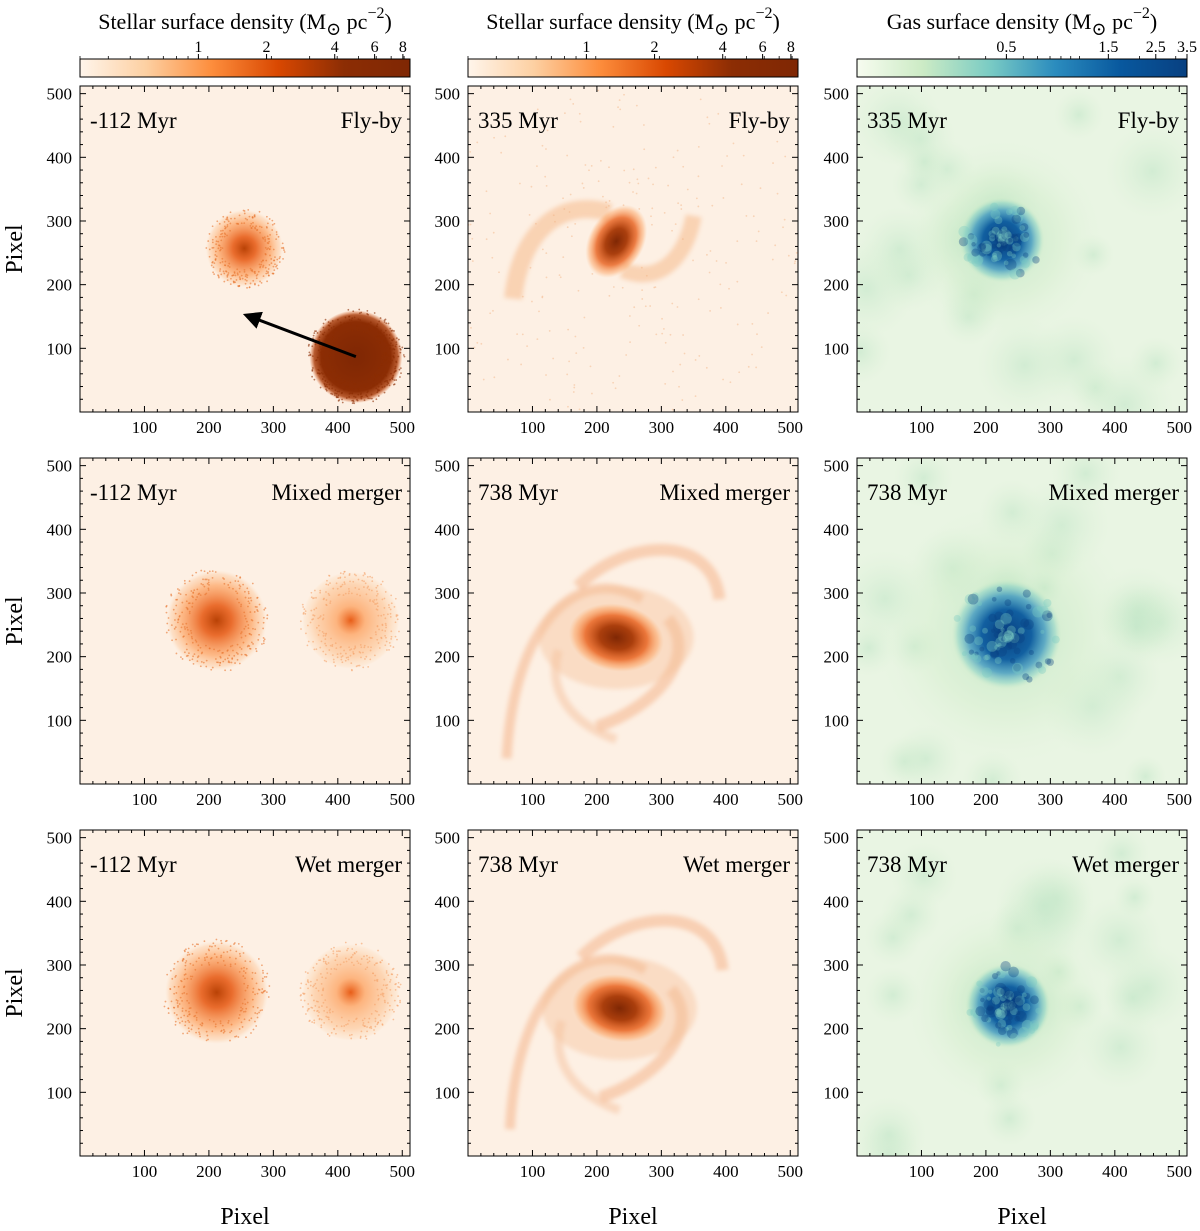 The image size is (1200, 1231). Describe the element at coordinates (1022, 22) in the screenshot. I see `colorbar-title: Gas surface density (M⊙ pc−2)` at that location.